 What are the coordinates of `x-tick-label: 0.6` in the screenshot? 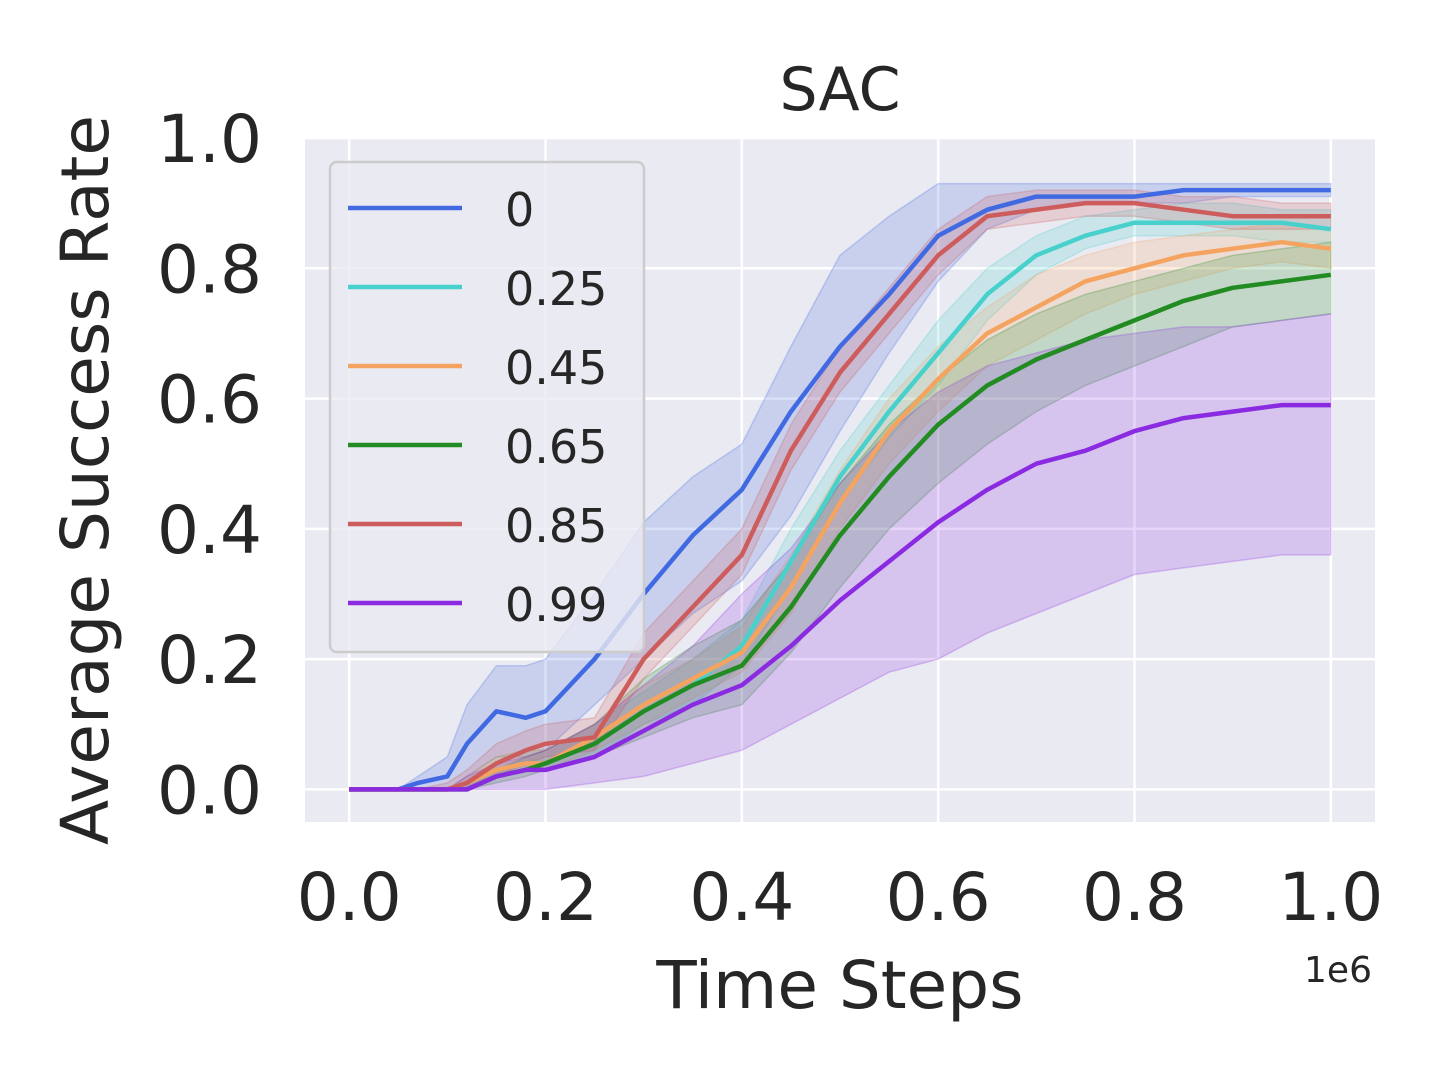 It's located at (938, 897).